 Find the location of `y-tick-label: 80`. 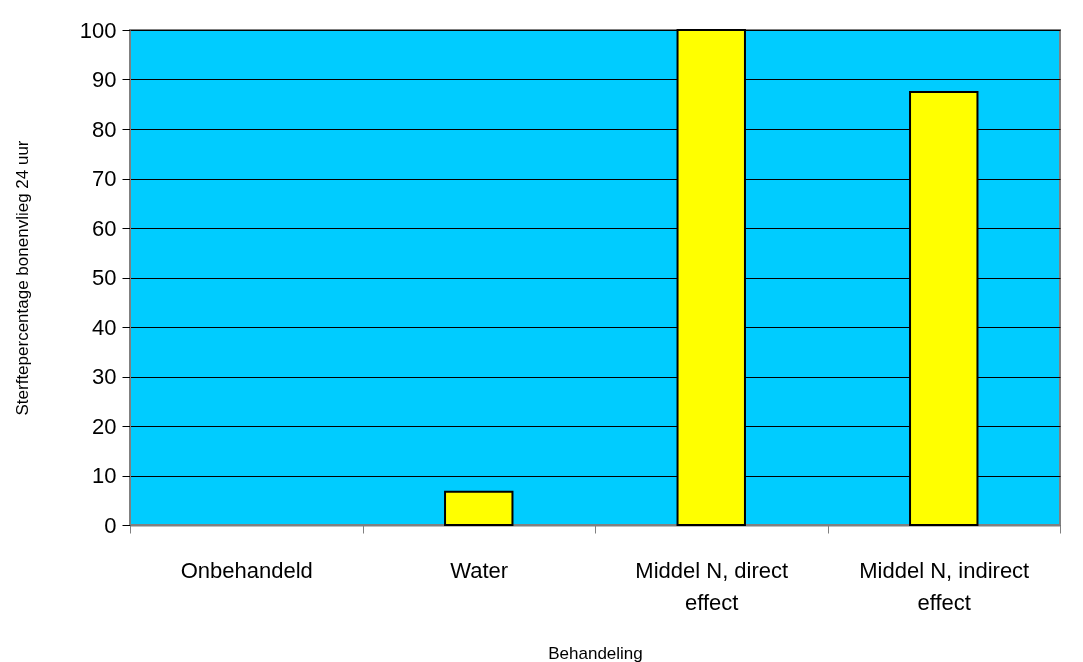

y-tick-label: 80 is located at coordinates (104, 129).